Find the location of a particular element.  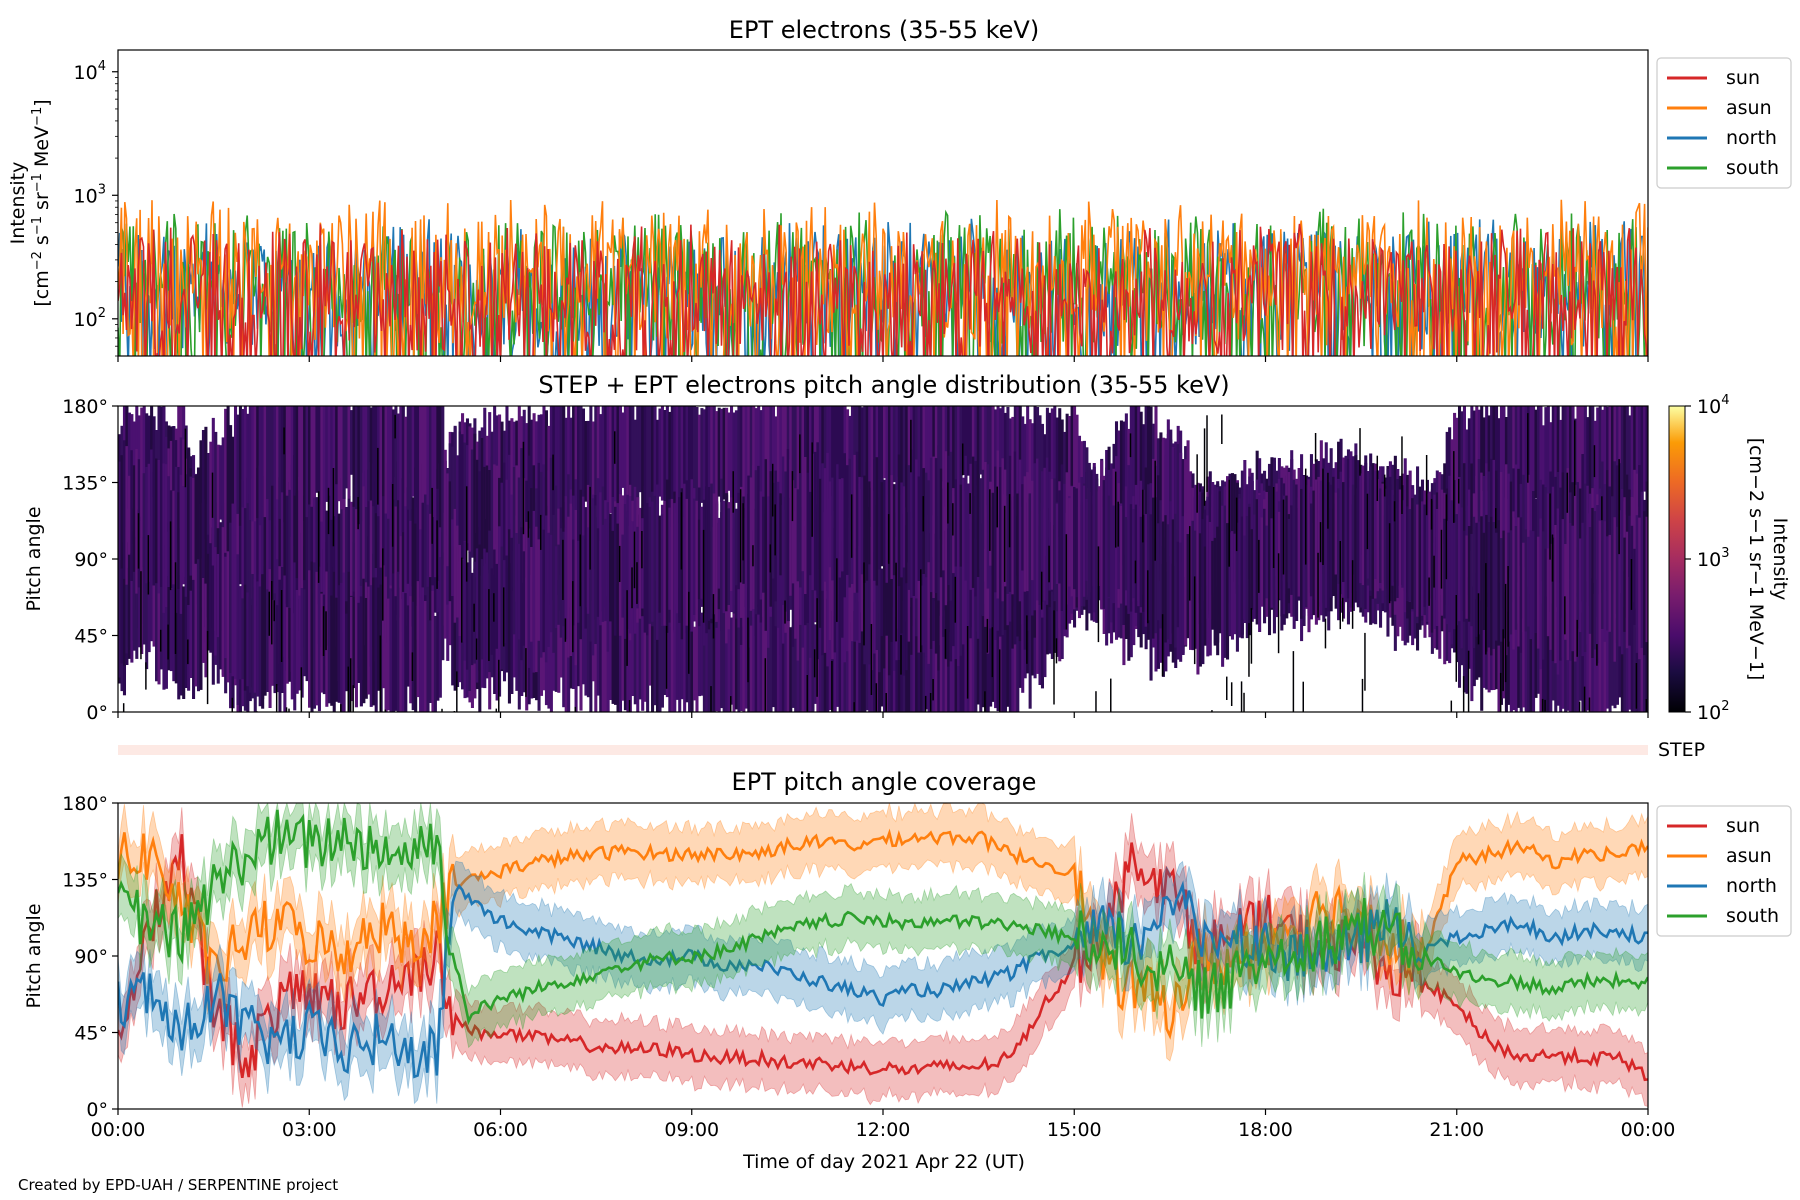

intensity-title: EPT electrons (35-55 keV) is located at coordinates (884, 30).